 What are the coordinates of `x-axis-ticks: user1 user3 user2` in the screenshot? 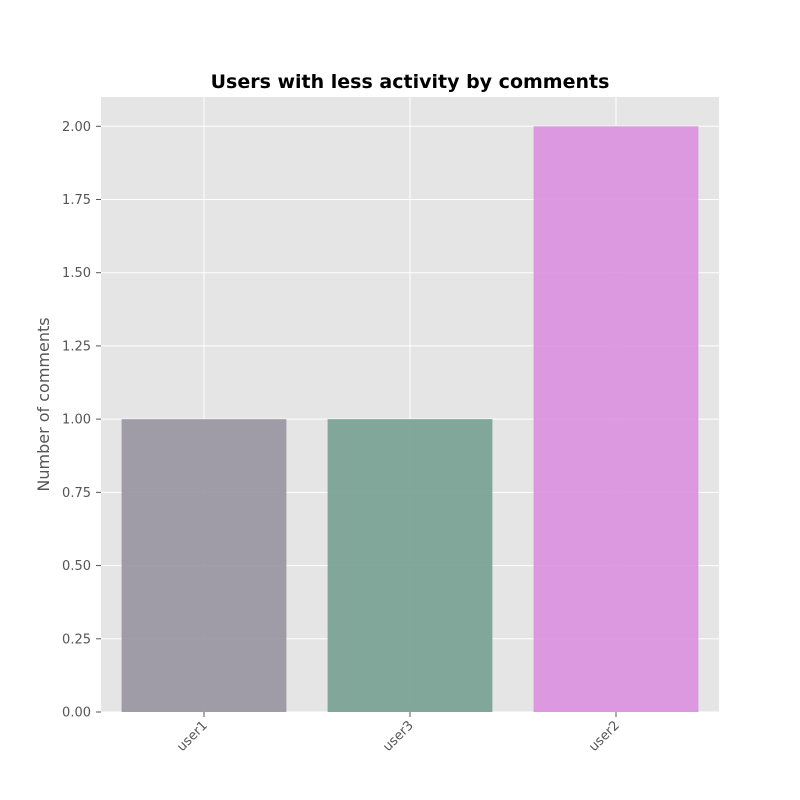 It's located at (398, 733).